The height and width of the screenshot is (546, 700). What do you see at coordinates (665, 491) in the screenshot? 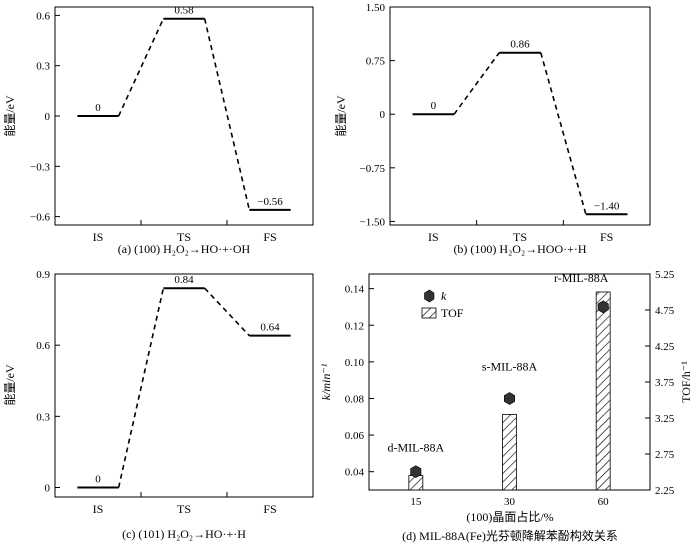
I see `panel-d-ytick-label-right: 2.25` at bounding box center [665, 491].